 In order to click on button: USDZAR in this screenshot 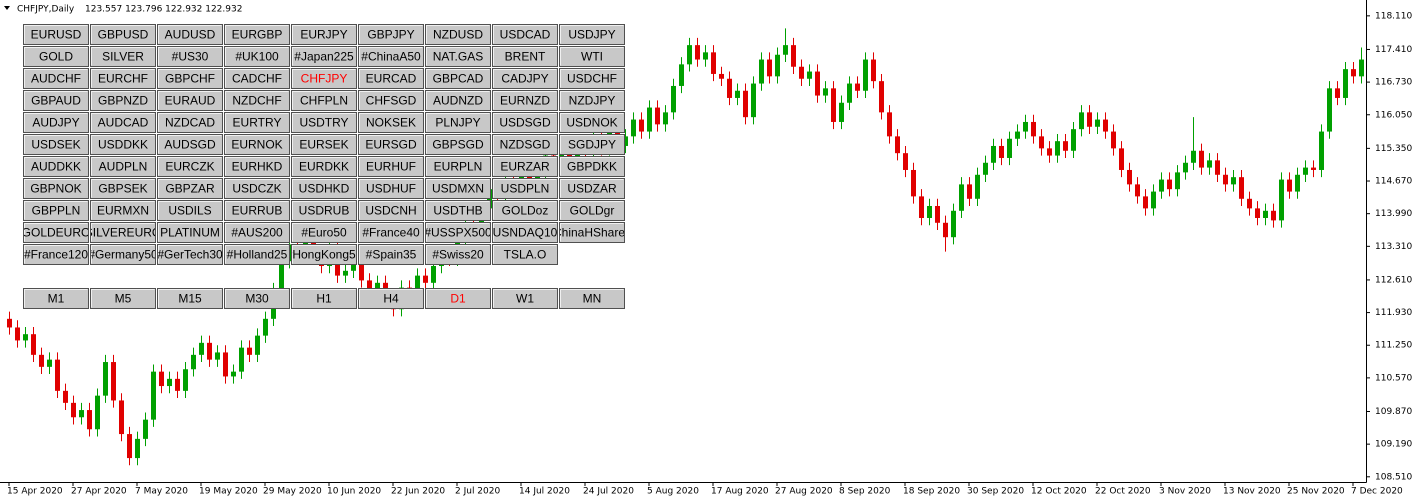, I will do `click(592, 188)`.